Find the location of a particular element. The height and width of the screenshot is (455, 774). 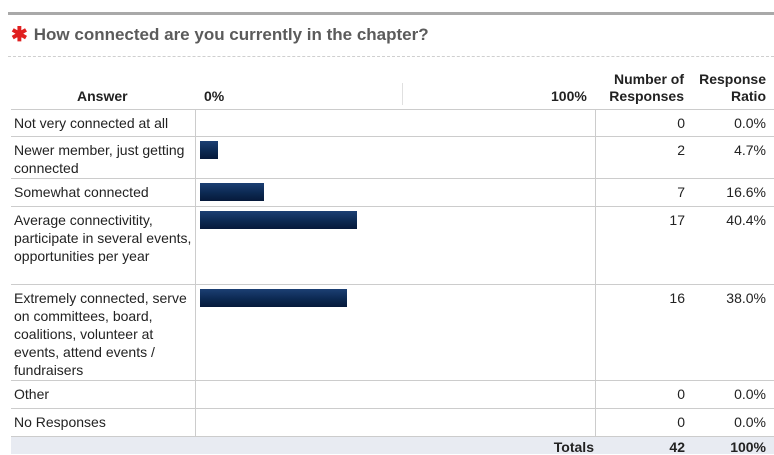

header-ratio-line2: Ratio is located at coordinates (748, 96).